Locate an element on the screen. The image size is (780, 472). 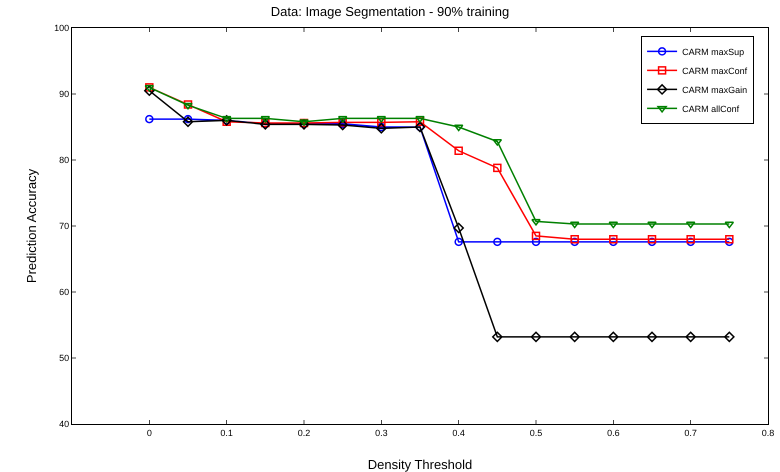
y-tick-label: 40 is located at coordinates (64, 424).